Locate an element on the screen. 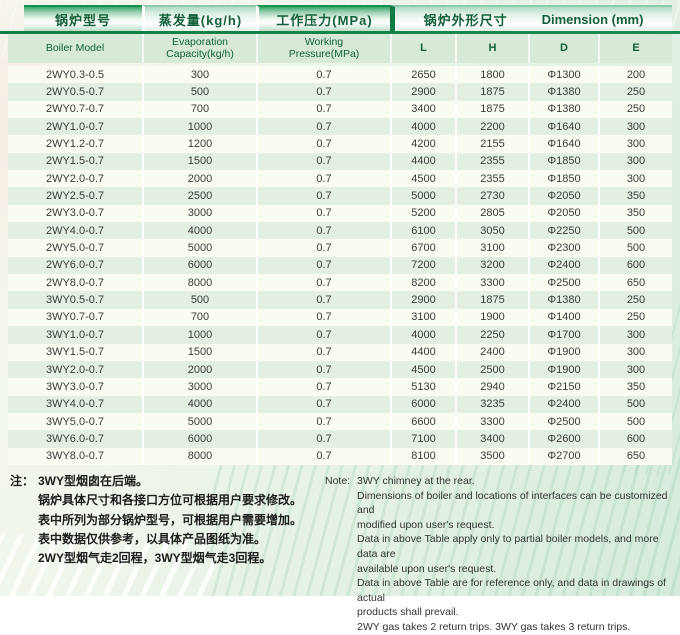 This screenshot has width=680, height=635. cell-capacity: 2500 is located at coordinates (199, 196).